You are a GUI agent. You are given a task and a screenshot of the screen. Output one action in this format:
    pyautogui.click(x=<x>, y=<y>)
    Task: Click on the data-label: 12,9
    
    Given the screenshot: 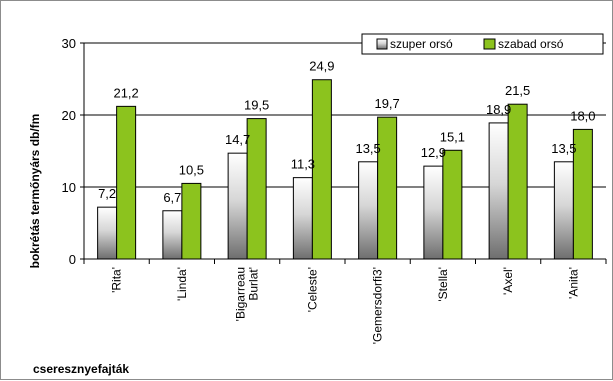 What is the action you would take?
    pyautogui.click(x=433, y=152)
    